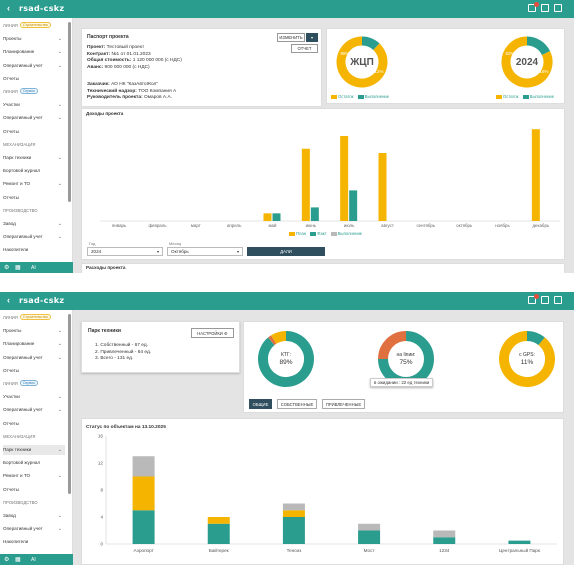 The width and height of the screenshot is (574, 565). Describe the element at coordinates (297, 404) in the screenshot. I see `tab-own: СОБСТВЕННЫЕ` at that location.